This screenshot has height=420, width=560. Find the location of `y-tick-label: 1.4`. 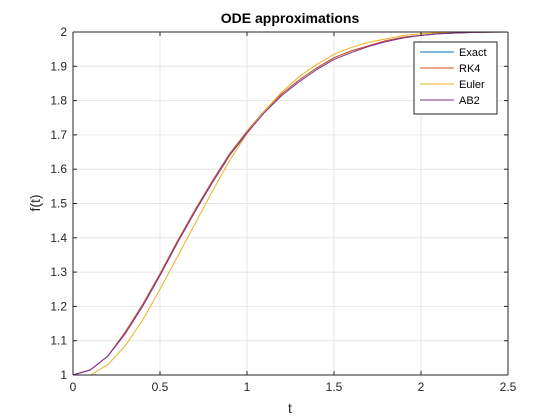

y-tick-label: 1.4 is located at coordinates (58, 238).